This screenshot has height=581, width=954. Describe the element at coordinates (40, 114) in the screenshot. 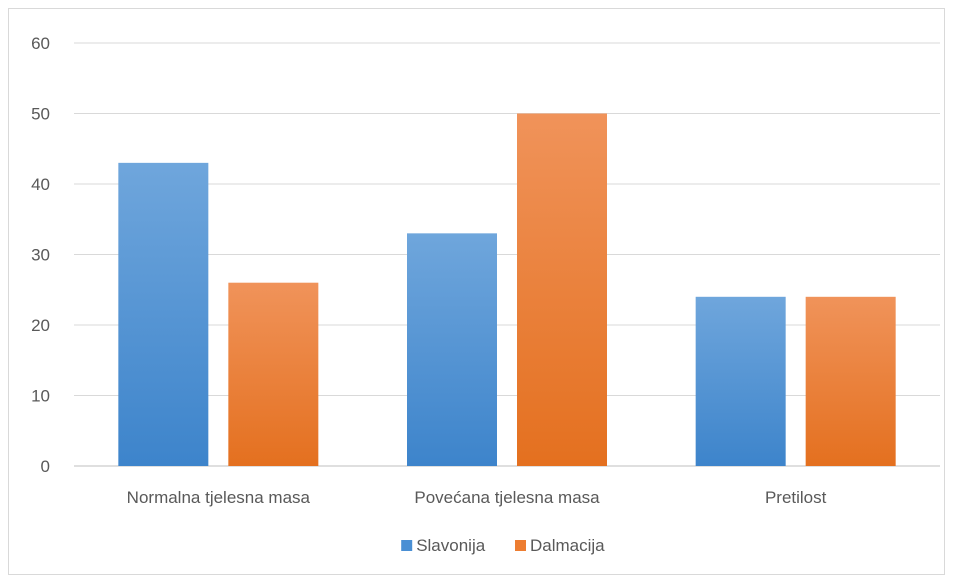

I see `y-tick-label: 50` at that location.